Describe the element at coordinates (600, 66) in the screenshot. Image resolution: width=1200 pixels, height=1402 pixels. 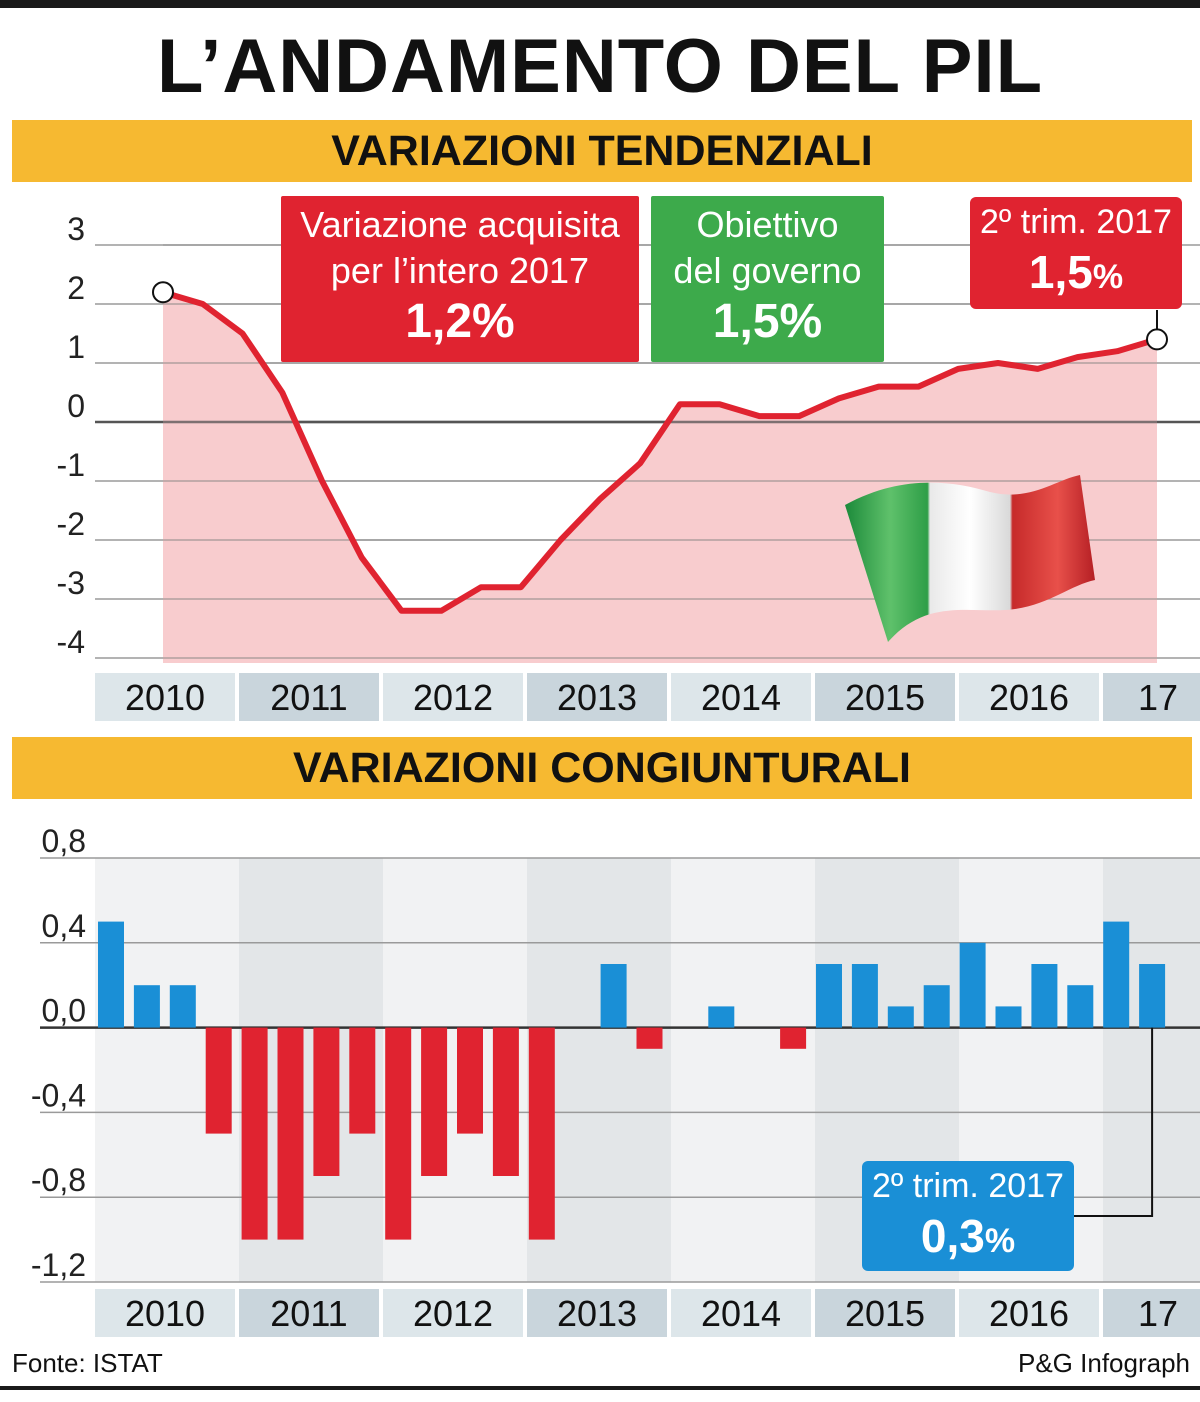
I see `page-title: L’ANDAMENTO DEL PIL` at that location.